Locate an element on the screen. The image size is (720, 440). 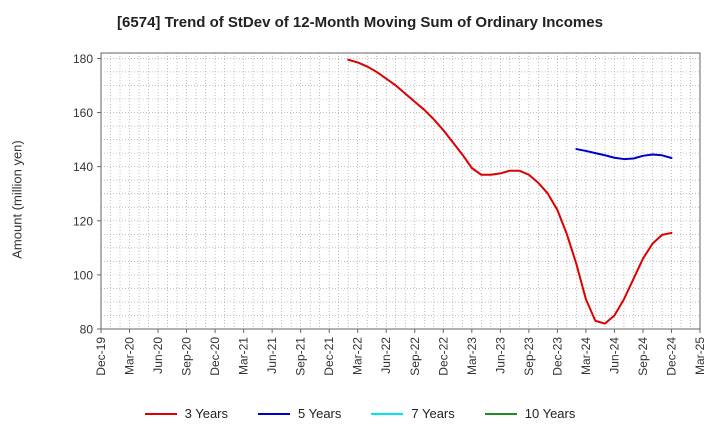
x-tick-label: Dec-24 is located at coordinates (671, 356).